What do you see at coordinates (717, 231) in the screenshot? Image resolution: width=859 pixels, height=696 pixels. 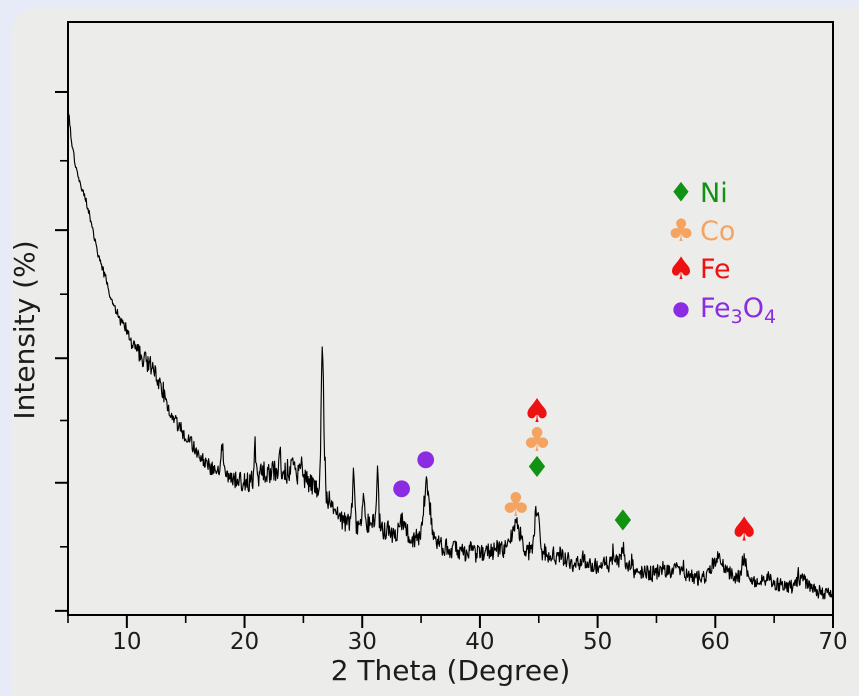 I see `legend-label-co: Co` at bounding box center [717, 231].